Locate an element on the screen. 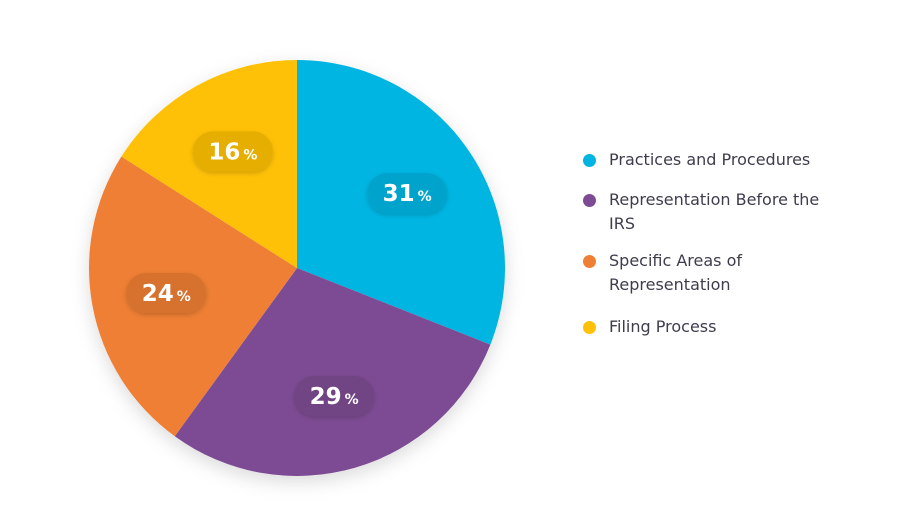 This screenshot has width=899, height=525. legend-label: Practices and Procedures is located at coordinates (710, 159).